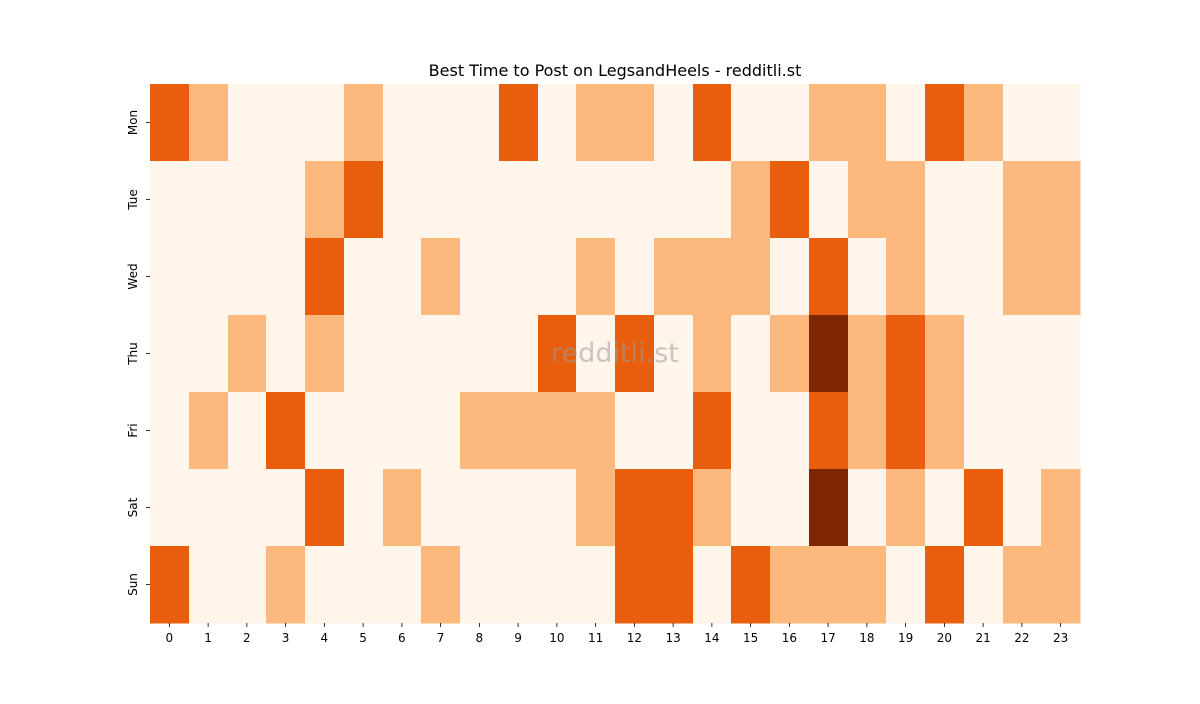 The height and width of the screenshot is (704, 1200). Describe the element at coordinates (247, 638) in the screenshot. I see `x-tick-label: 2` at that location.